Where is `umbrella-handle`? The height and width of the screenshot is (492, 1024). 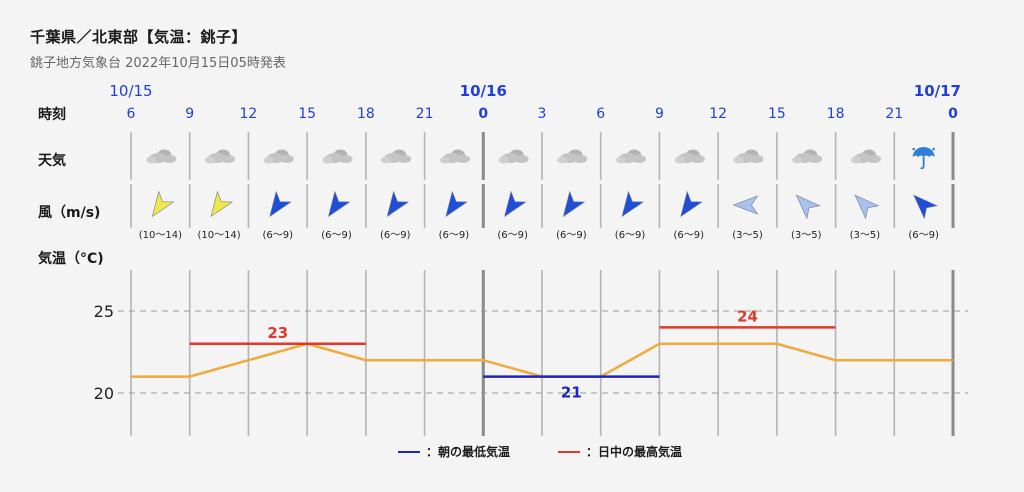 umbrella-handle is located at coordinates (922, 163).